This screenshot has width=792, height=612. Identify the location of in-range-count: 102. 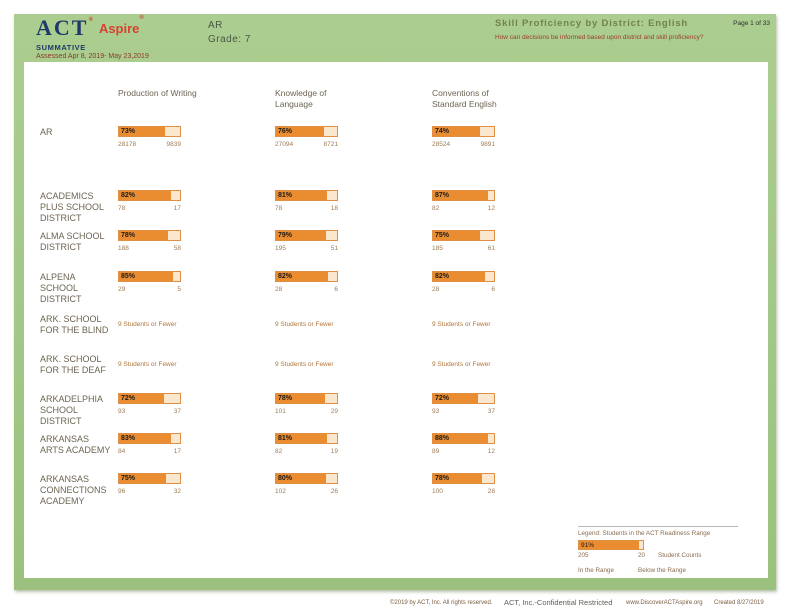
(280, 491).